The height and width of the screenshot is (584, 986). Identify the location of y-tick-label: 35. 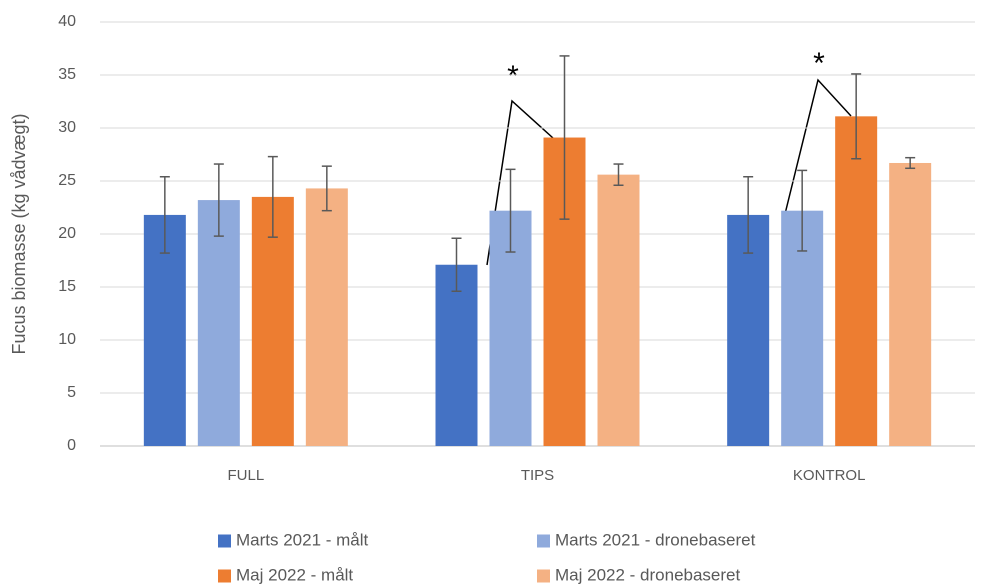
(67, 74).